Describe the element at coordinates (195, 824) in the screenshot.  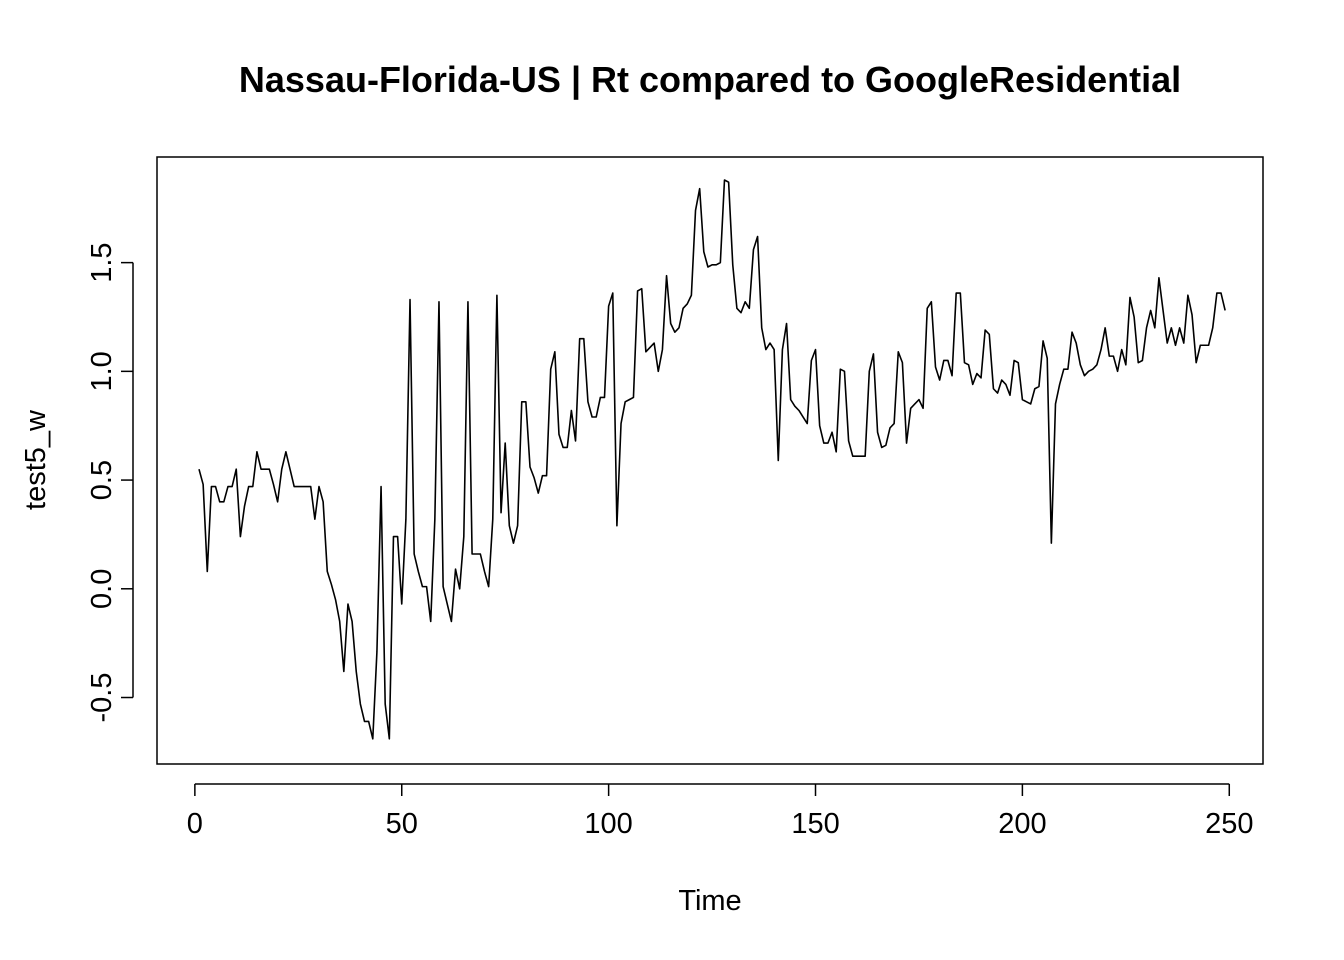
I see `x-tick-label: 0` at that location.